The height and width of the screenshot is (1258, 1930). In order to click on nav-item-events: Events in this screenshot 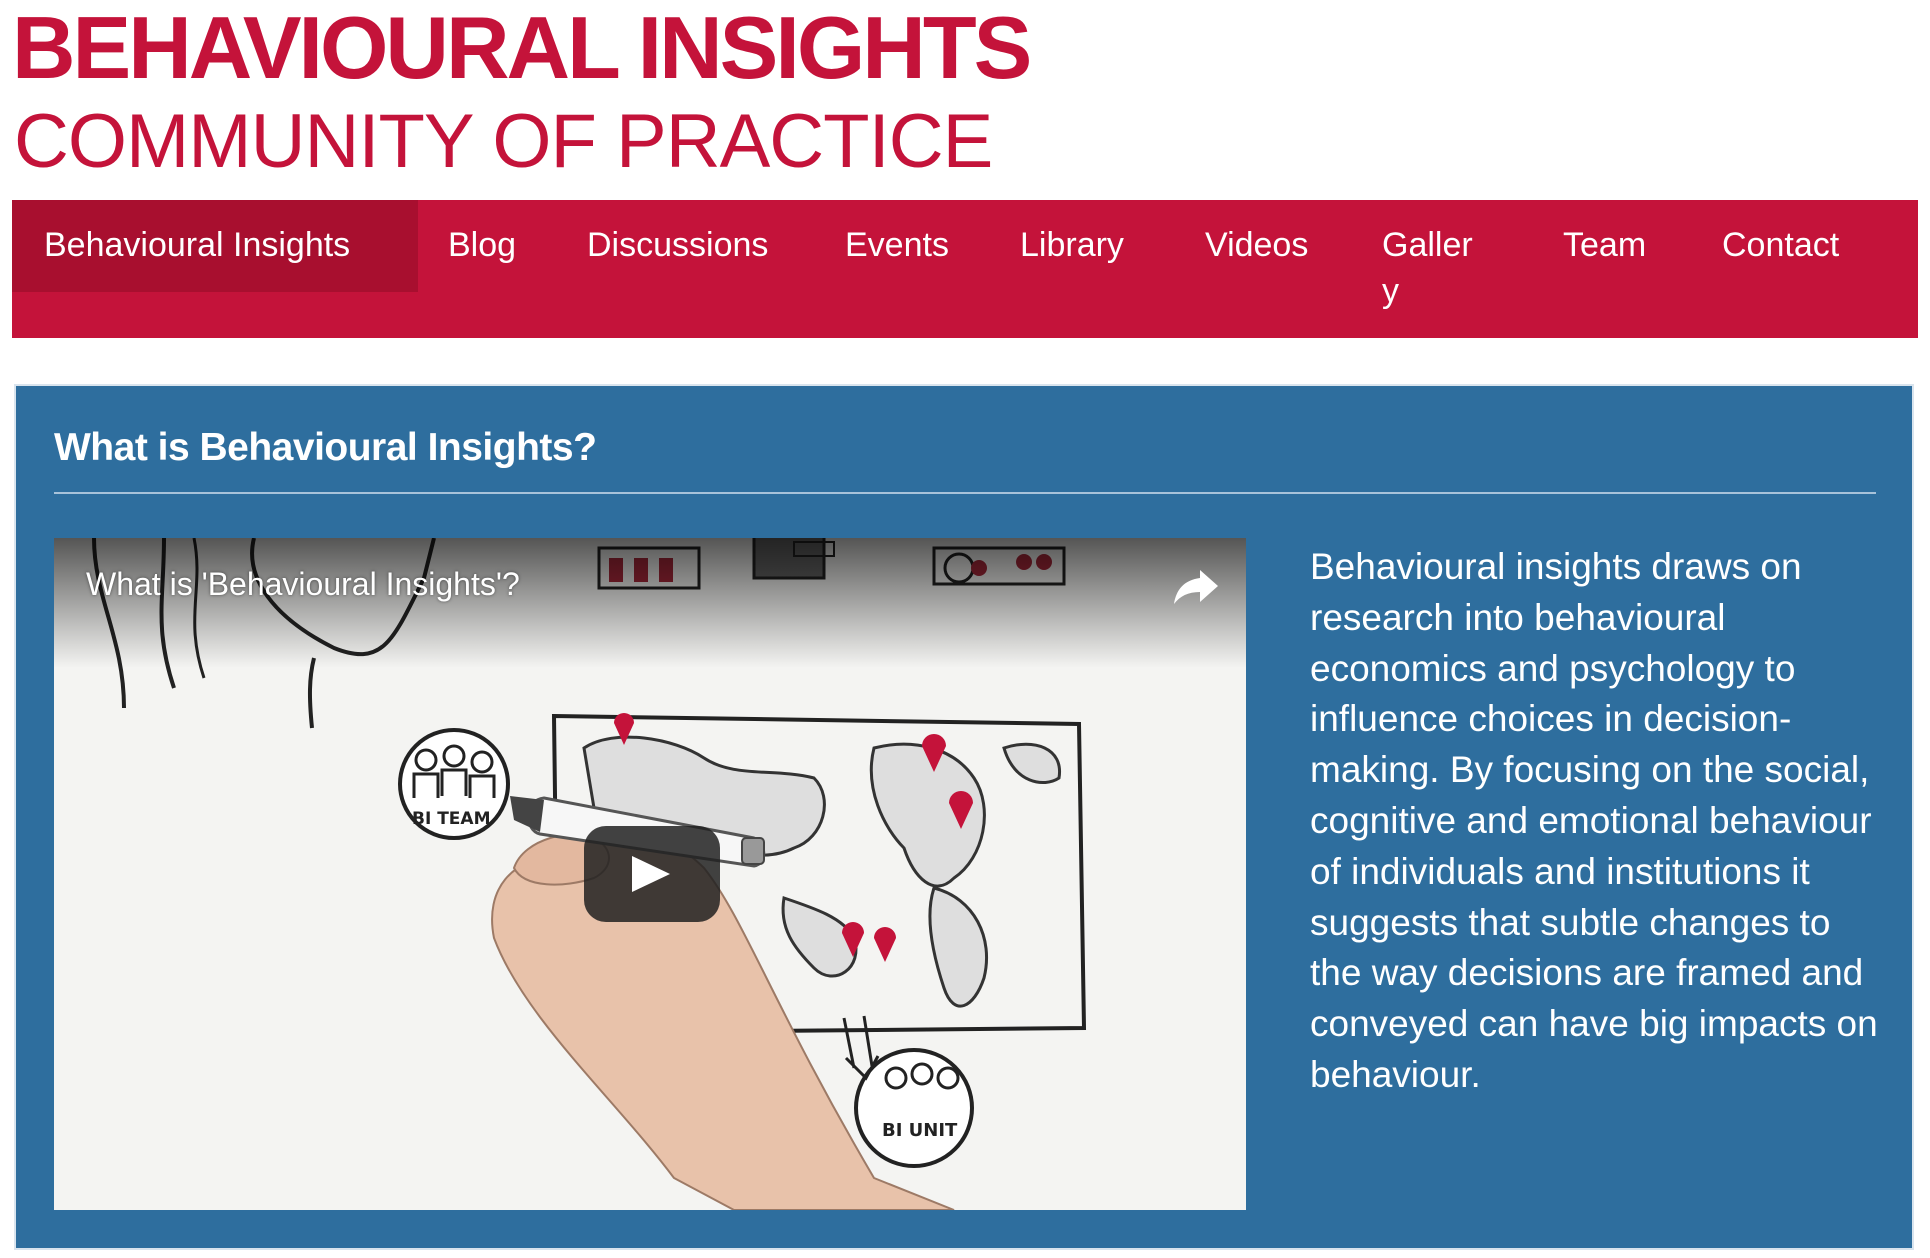, I will do `click(897, 246)`.